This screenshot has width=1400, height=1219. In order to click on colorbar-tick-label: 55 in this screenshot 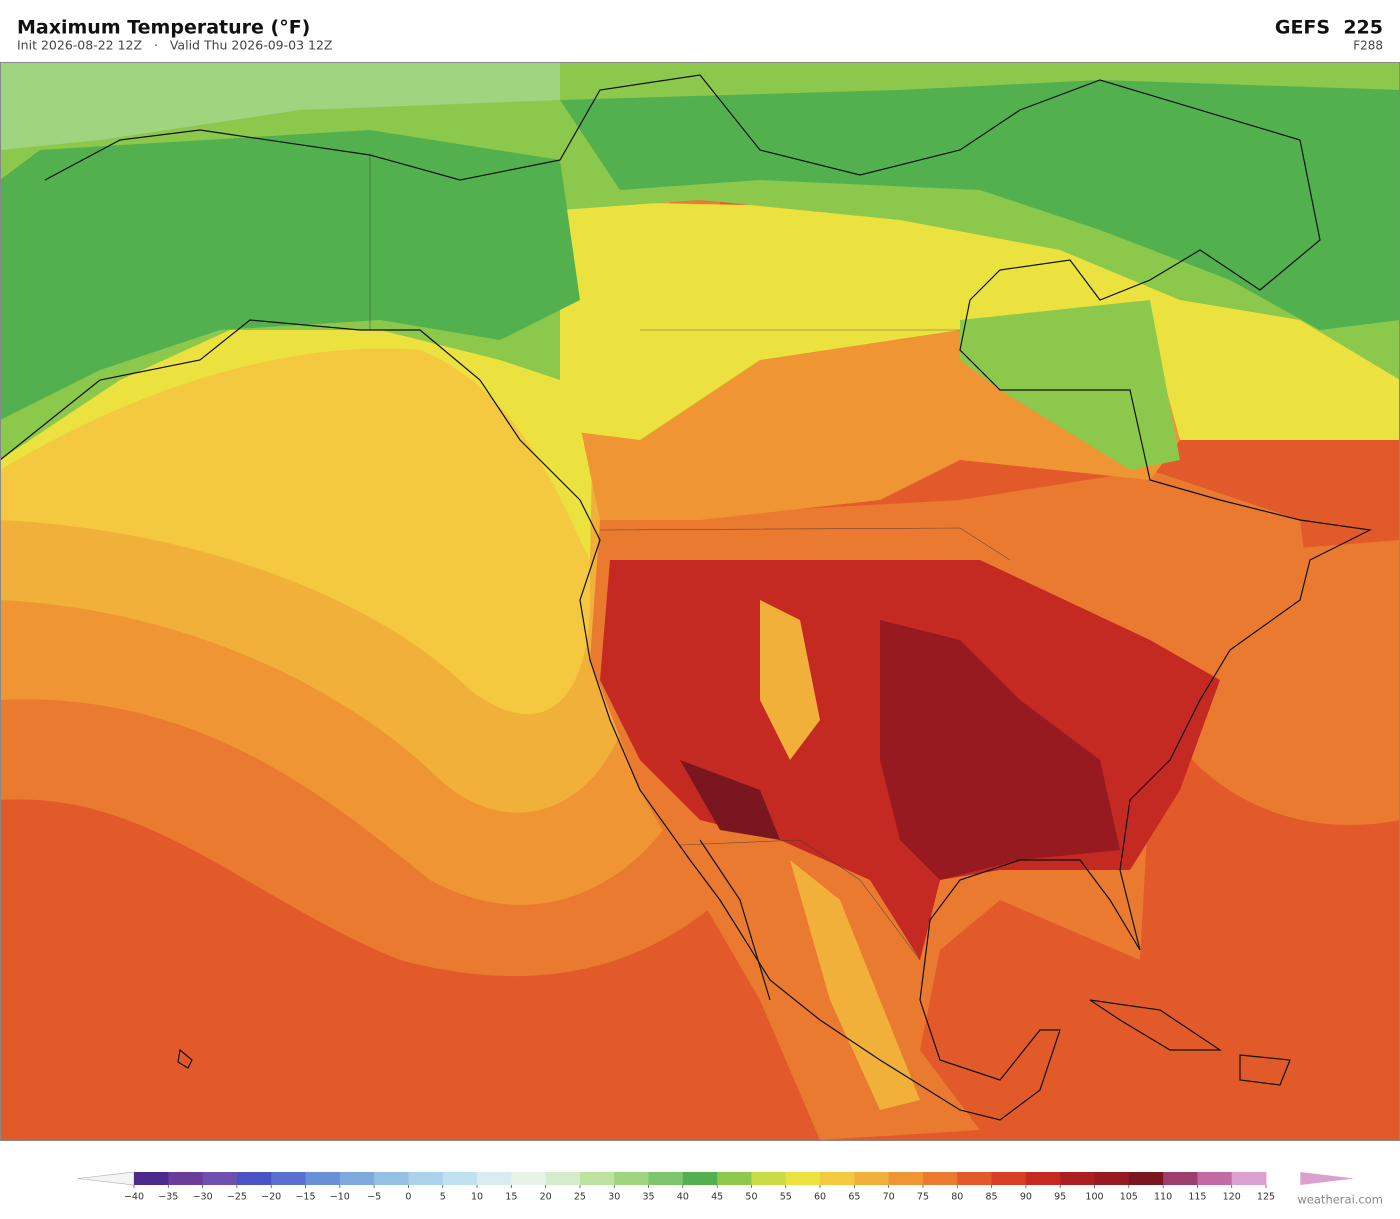, I will do `click(786, 1197)`.